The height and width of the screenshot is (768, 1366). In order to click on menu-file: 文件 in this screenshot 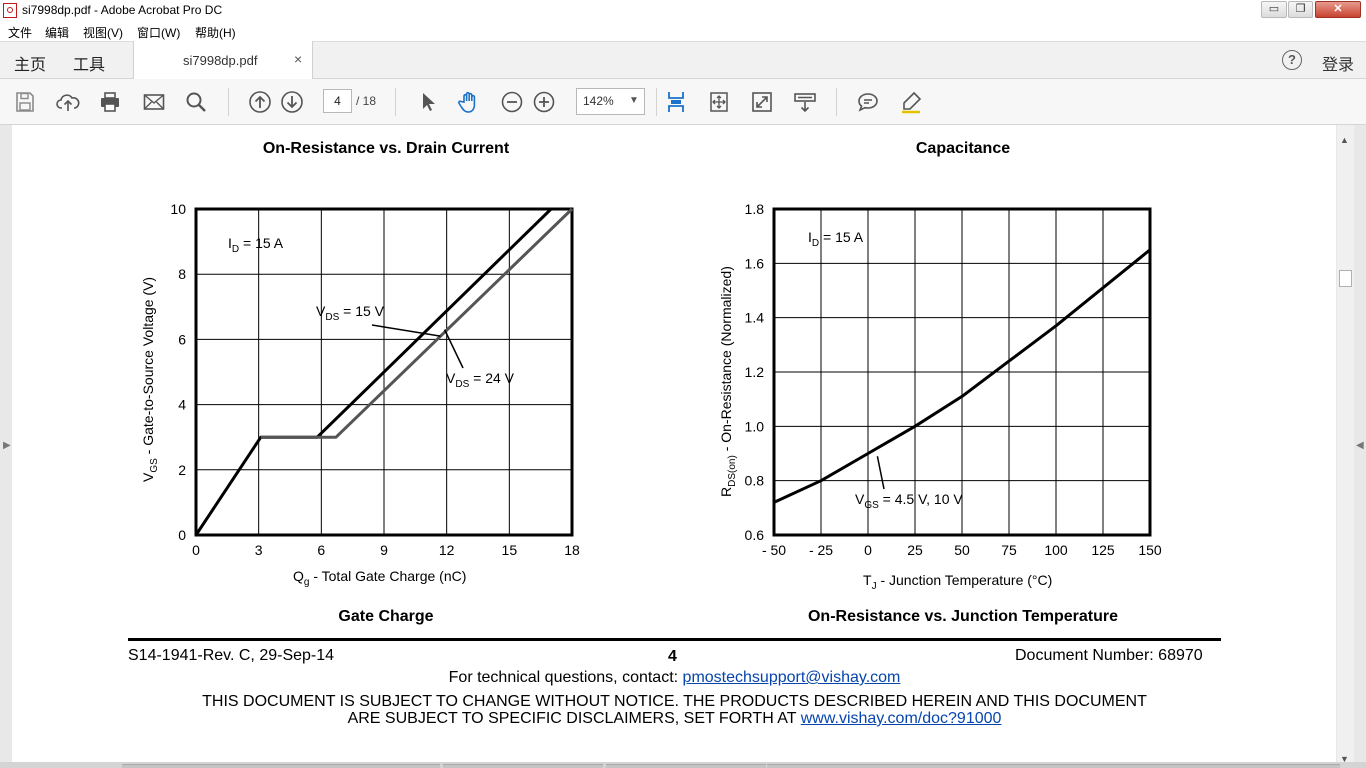, I will do `click(20, 33)`.